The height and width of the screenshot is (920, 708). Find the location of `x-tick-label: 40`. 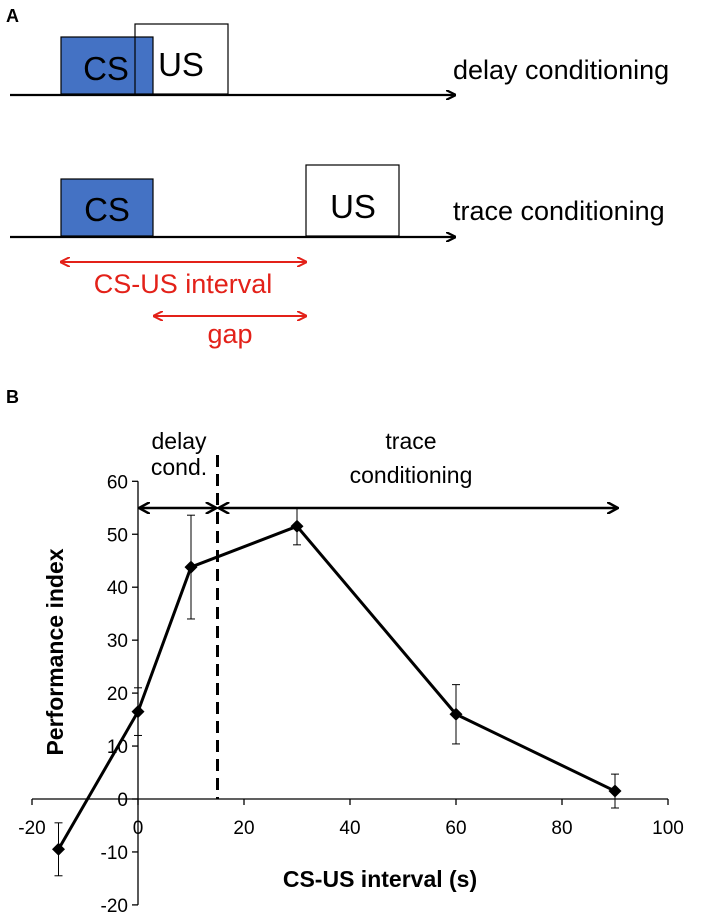

x-tick-label: 40 is located at coordinates (349, 828).